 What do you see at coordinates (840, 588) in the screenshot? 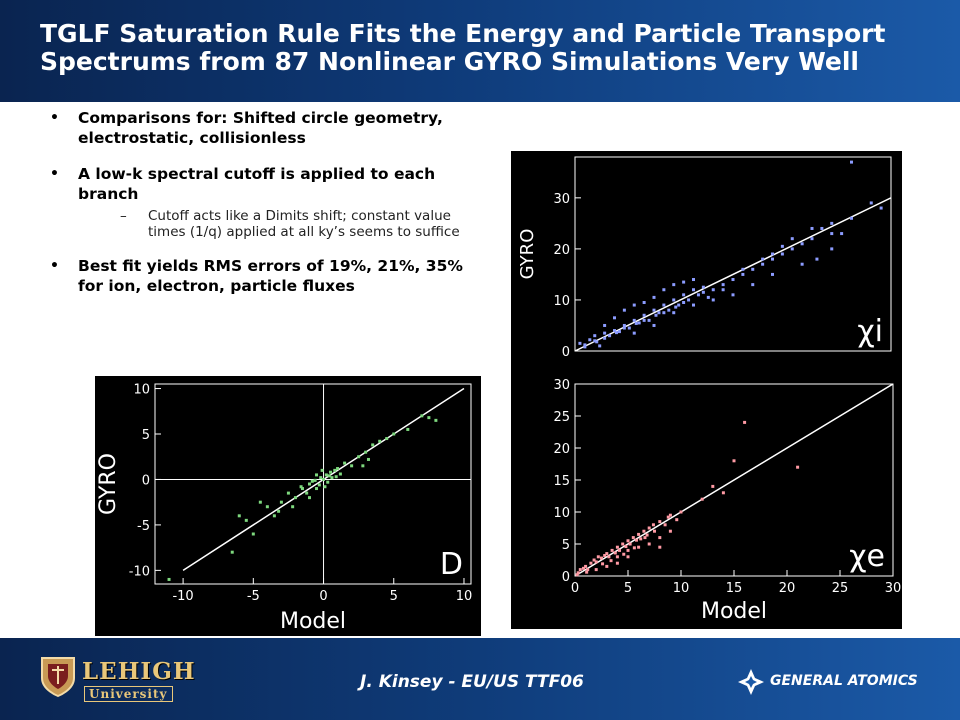
I see `x-tick-label: 25` at bounding box center [840, 588].